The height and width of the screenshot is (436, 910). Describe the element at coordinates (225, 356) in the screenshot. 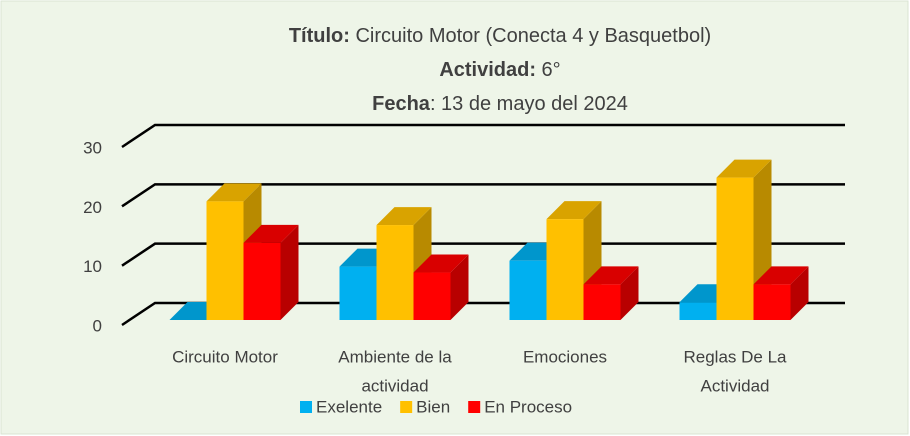

I see `x-tick-label: Circuito Motor` at that location.